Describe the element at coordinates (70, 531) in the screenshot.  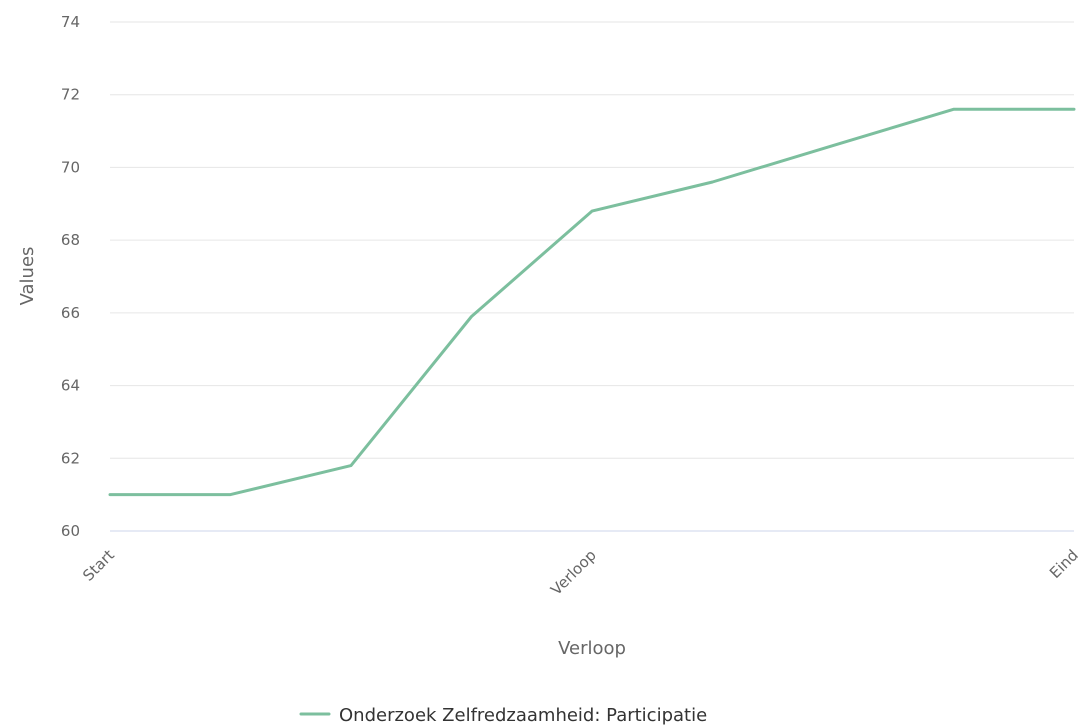
I see `y-tick-label: 60` at that location.